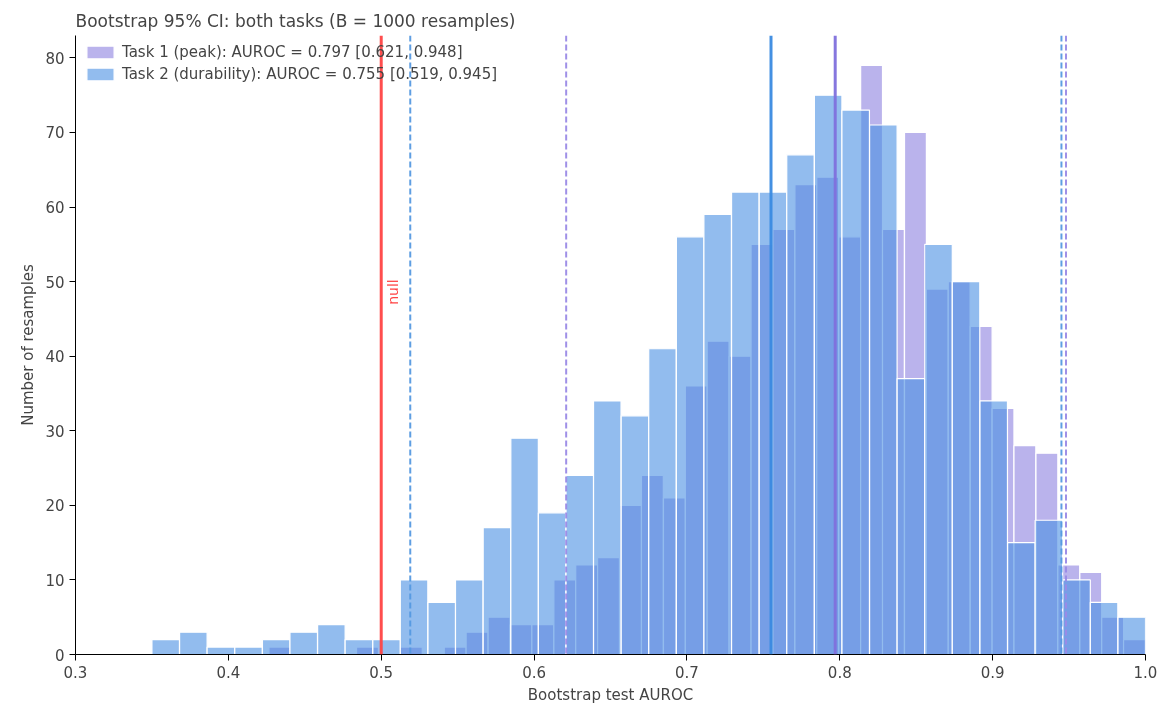 Image resolution: width=1170 pixels, height=714 pixels. Describe the element at coordinates (1145, 672) in the screenshot. I see `x-tick-label: 1.0` at that location.